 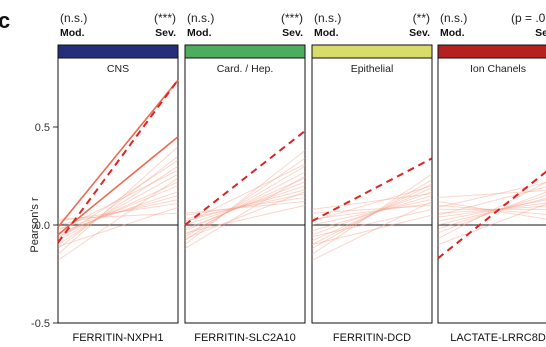 I want to click on y-axis-label: Pearson's r, so click(x=35, y=225).